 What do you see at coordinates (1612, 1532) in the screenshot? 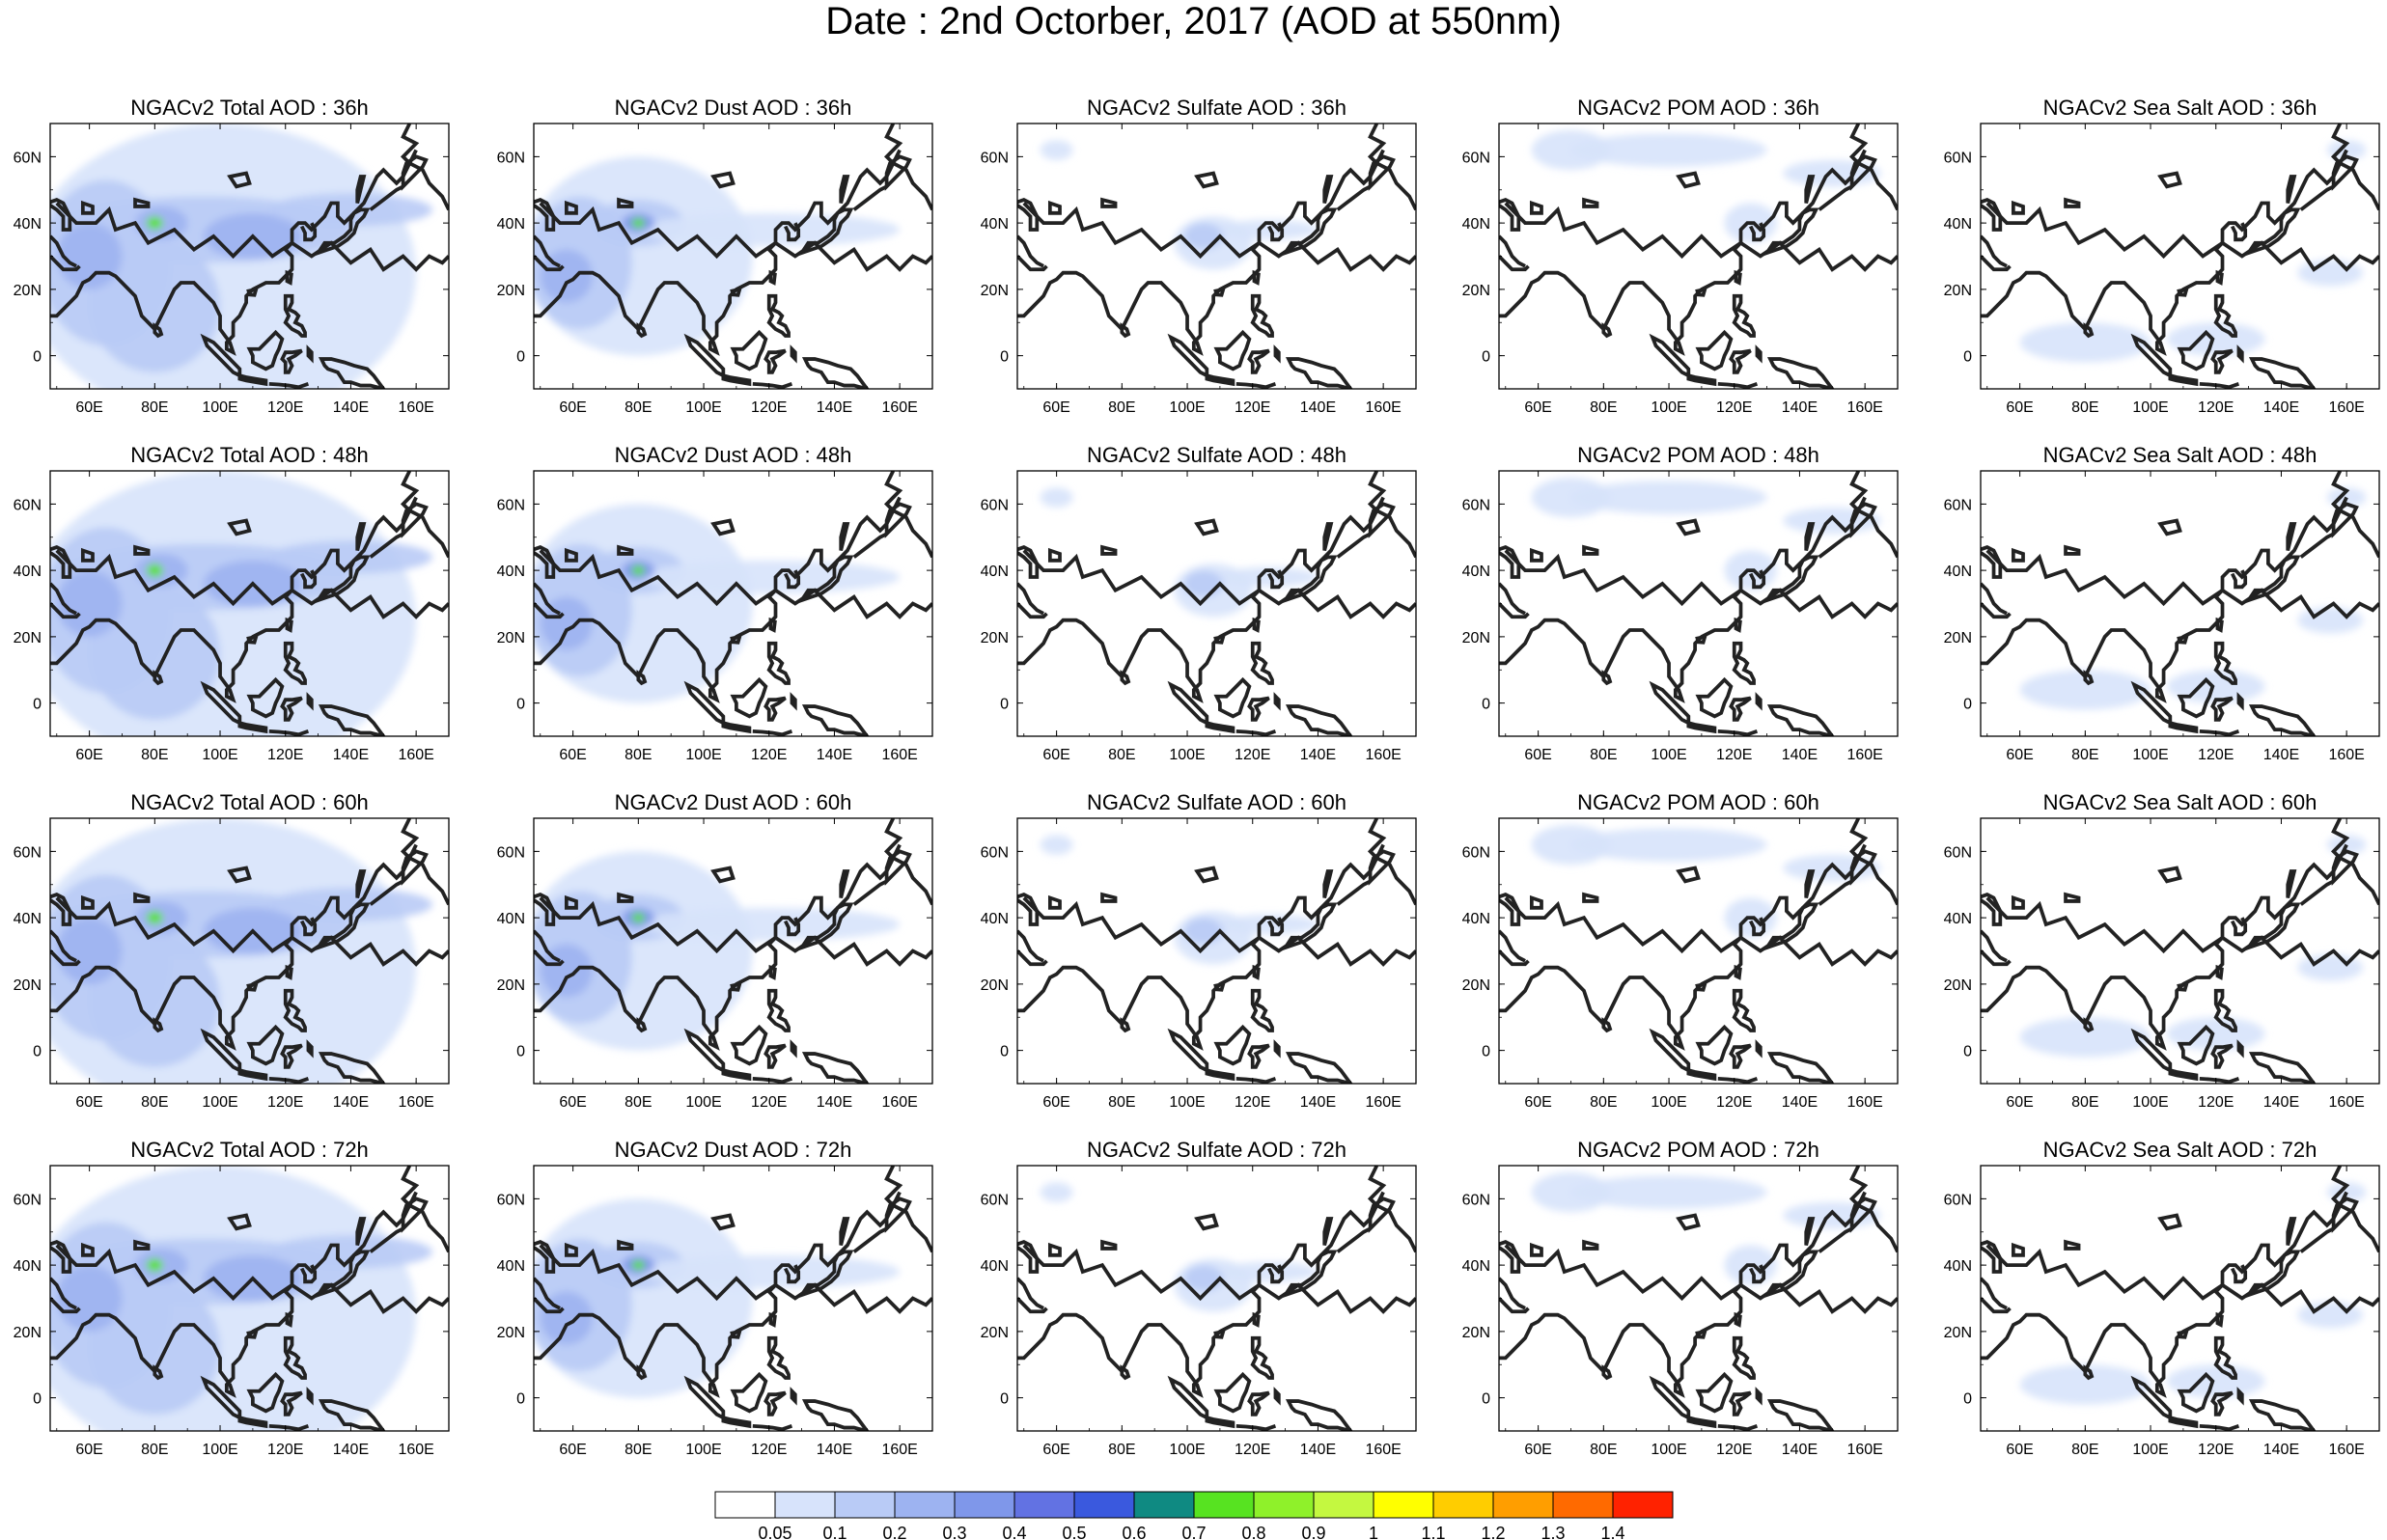
I see `colorbar-label: 1.4` at bounding box center [1612, 1532].